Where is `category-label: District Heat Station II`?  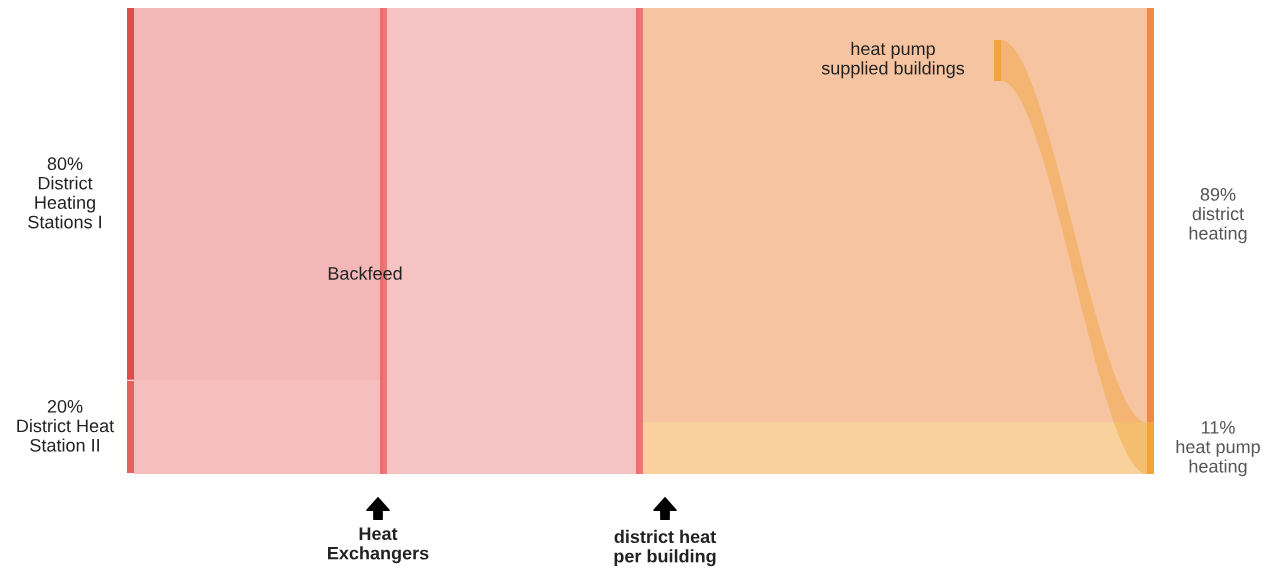
category-label: District Heat Station II is located at coordinates (66, 435).